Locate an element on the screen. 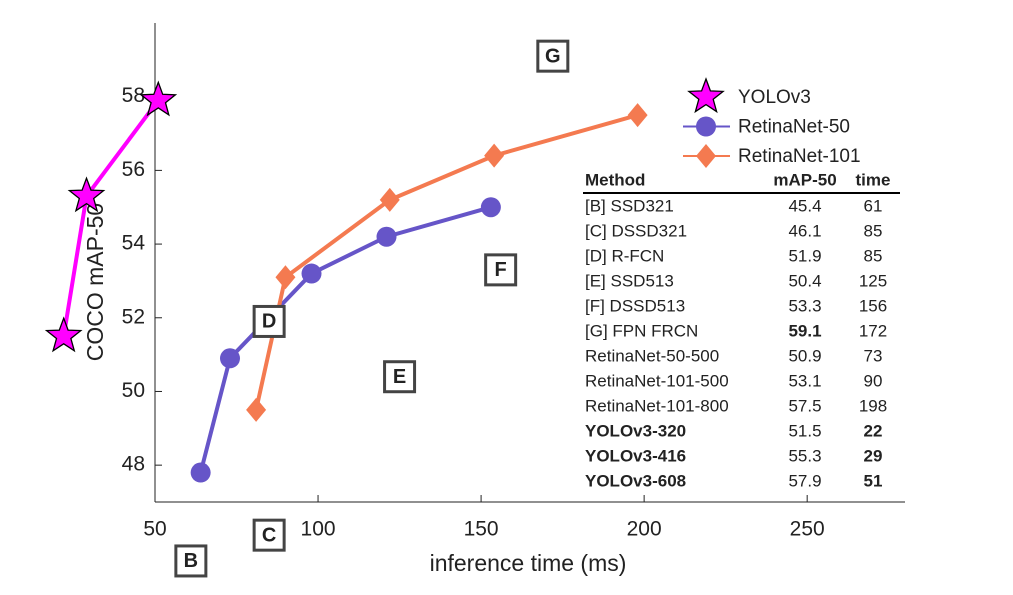 The width and height of the screenshot is (1013, 595). x-tick-label: 200 is located at coordinates (644, 529).